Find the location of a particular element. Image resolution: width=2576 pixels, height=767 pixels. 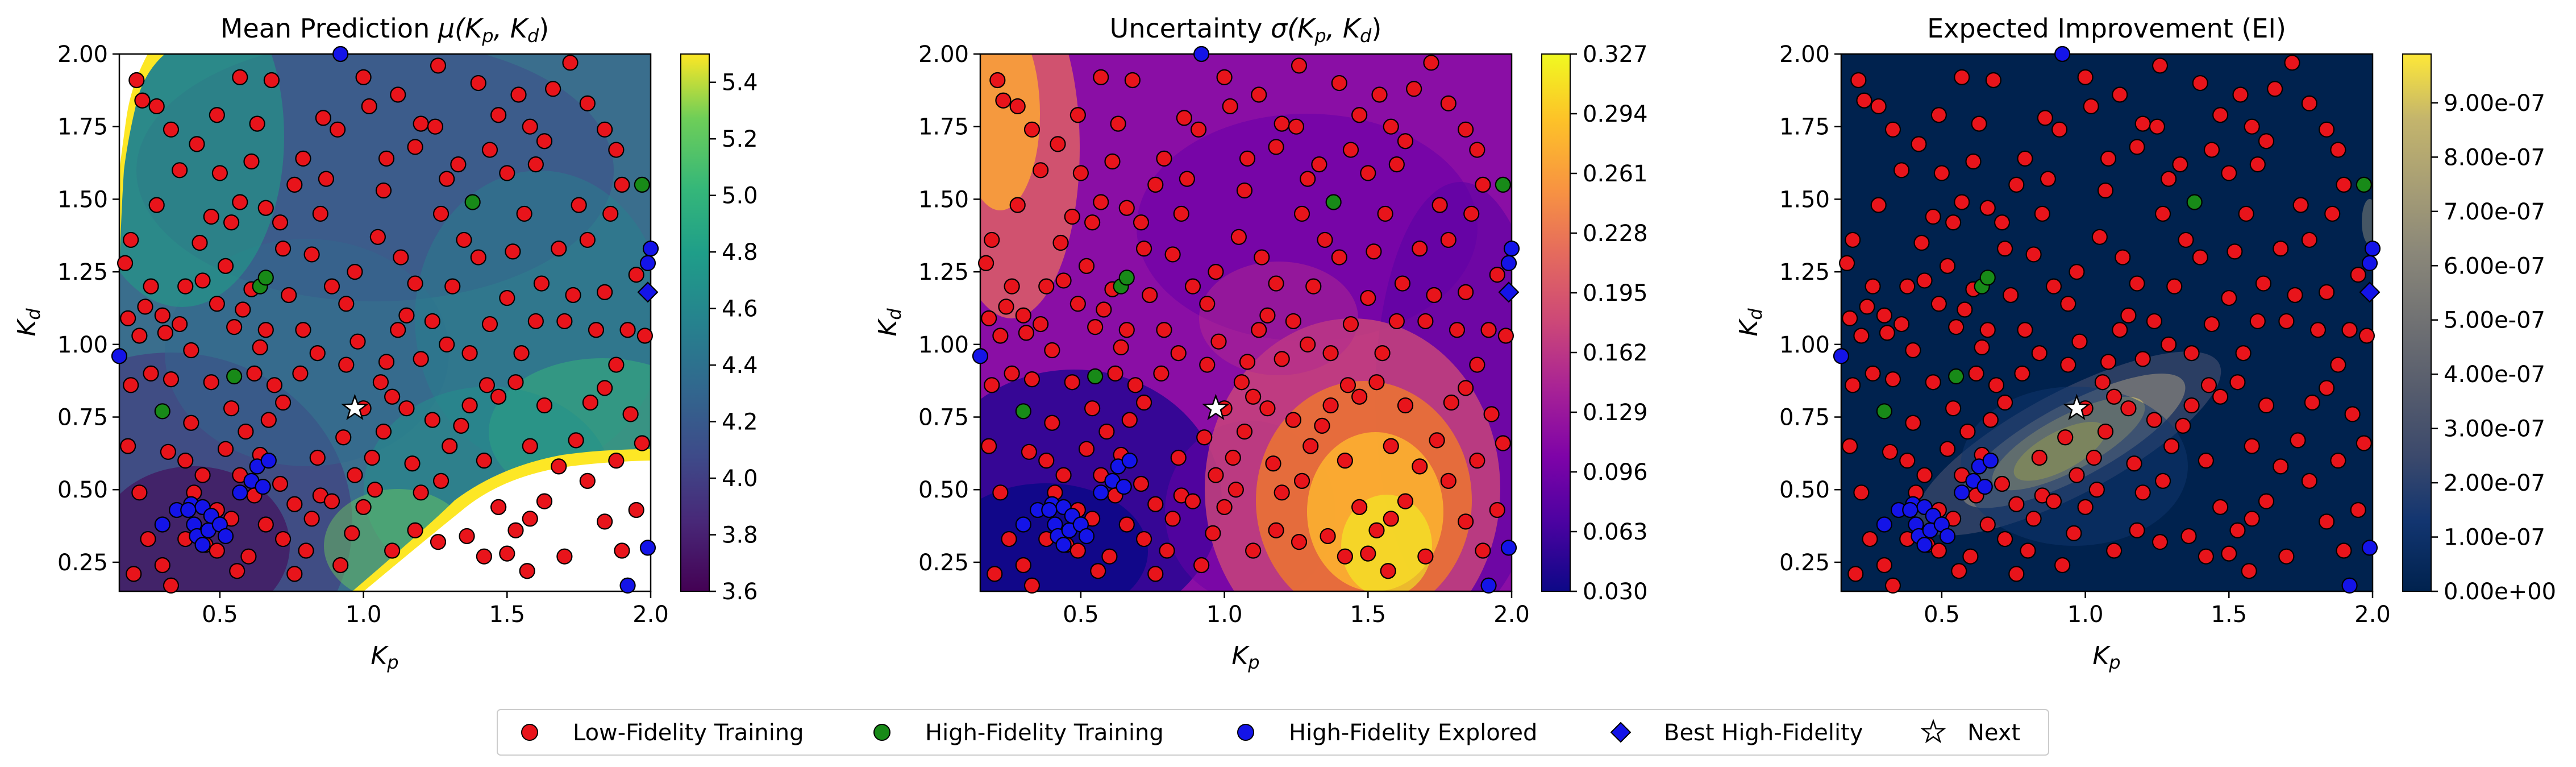

colorbar-ticks: 3.6 3.8 4.0 4.2 4.4 4.6 4.8 5.0 5.2 5.4 is located at coordinates (733, 337).